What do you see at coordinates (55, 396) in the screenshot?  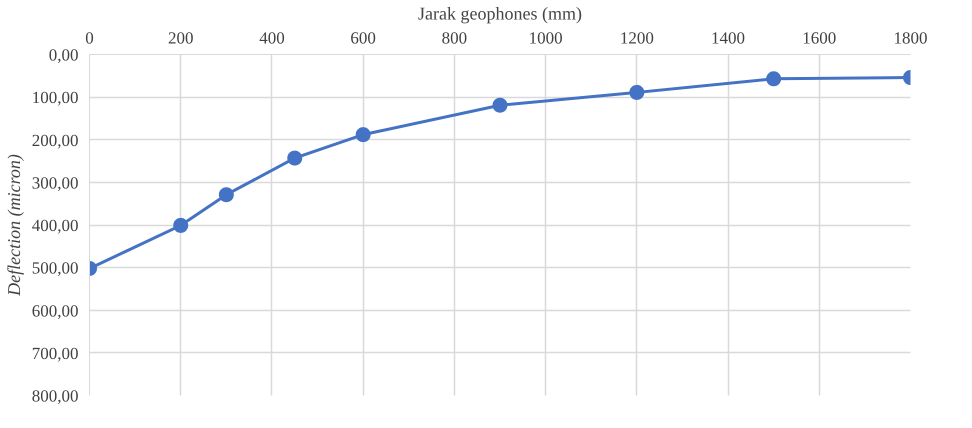 I see `y-tick-label: 800,00` at bounding box center [55, 396].